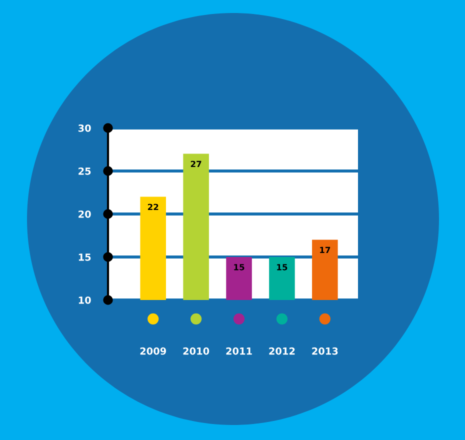 The height and width of the screenshot is (440, 465). Describe the element at coordinates (282, 351) in the screenshot. I see `x-tick-label: 2012` at that location.